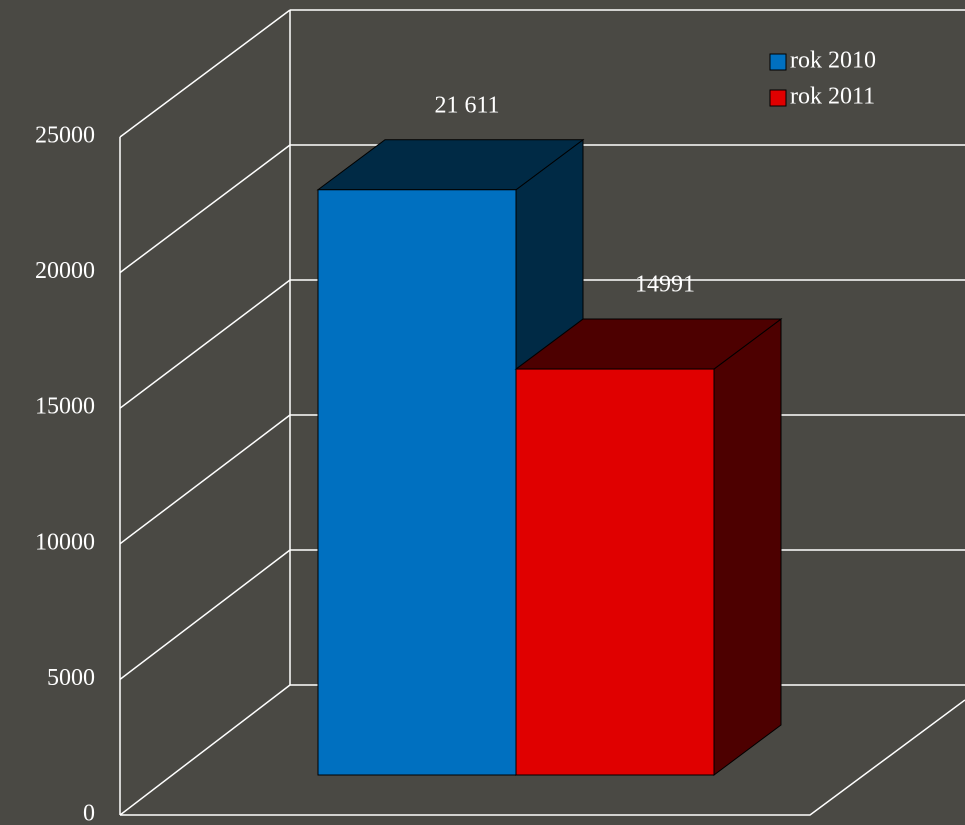 This screenshot has height=825, width=965. What do you see at coordinates (71, 678) in the screenshot?
I see `y-tick-label: 5000` at bounding box center [71, 678].